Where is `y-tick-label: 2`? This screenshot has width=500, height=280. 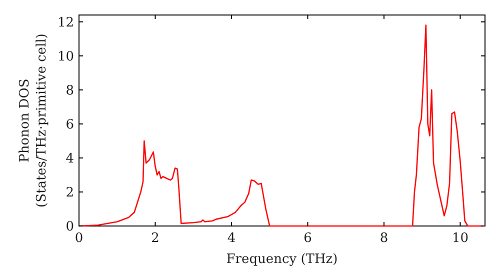 y-tick-label: 2 is located at coordinates (70, 193).